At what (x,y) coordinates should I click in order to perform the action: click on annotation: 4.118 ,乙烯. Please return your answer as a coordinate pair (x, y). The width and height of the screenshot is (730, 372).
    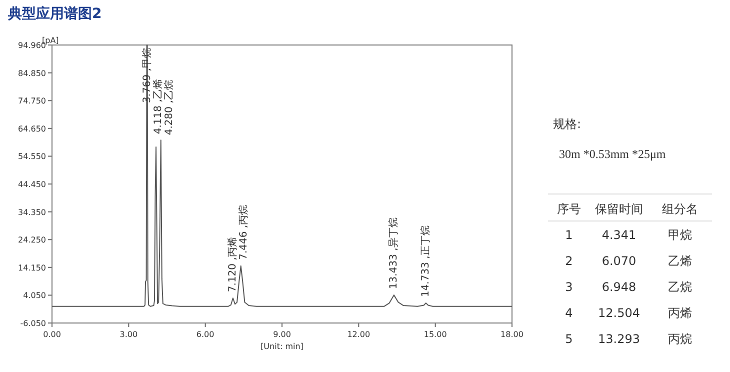
    Looking at the image, I should click on (158, 106).